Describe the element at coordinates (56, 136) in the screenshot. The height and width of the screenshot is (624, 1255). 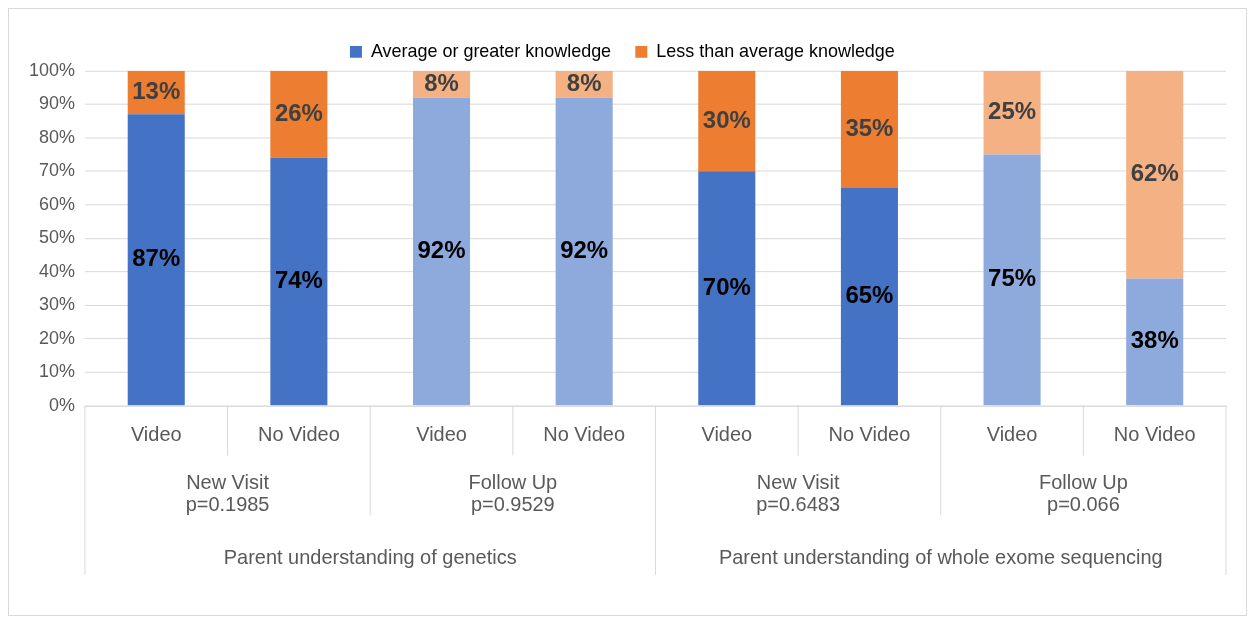
I see `y-tick-label: 80%` at that location.